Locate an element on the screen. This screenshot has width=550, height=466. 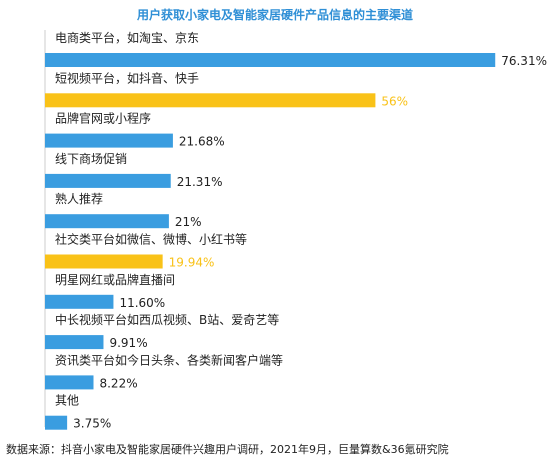
category-label: 资讯类平台如今日头条、各类新闻客户端等 is located at coordinates (169, 359).